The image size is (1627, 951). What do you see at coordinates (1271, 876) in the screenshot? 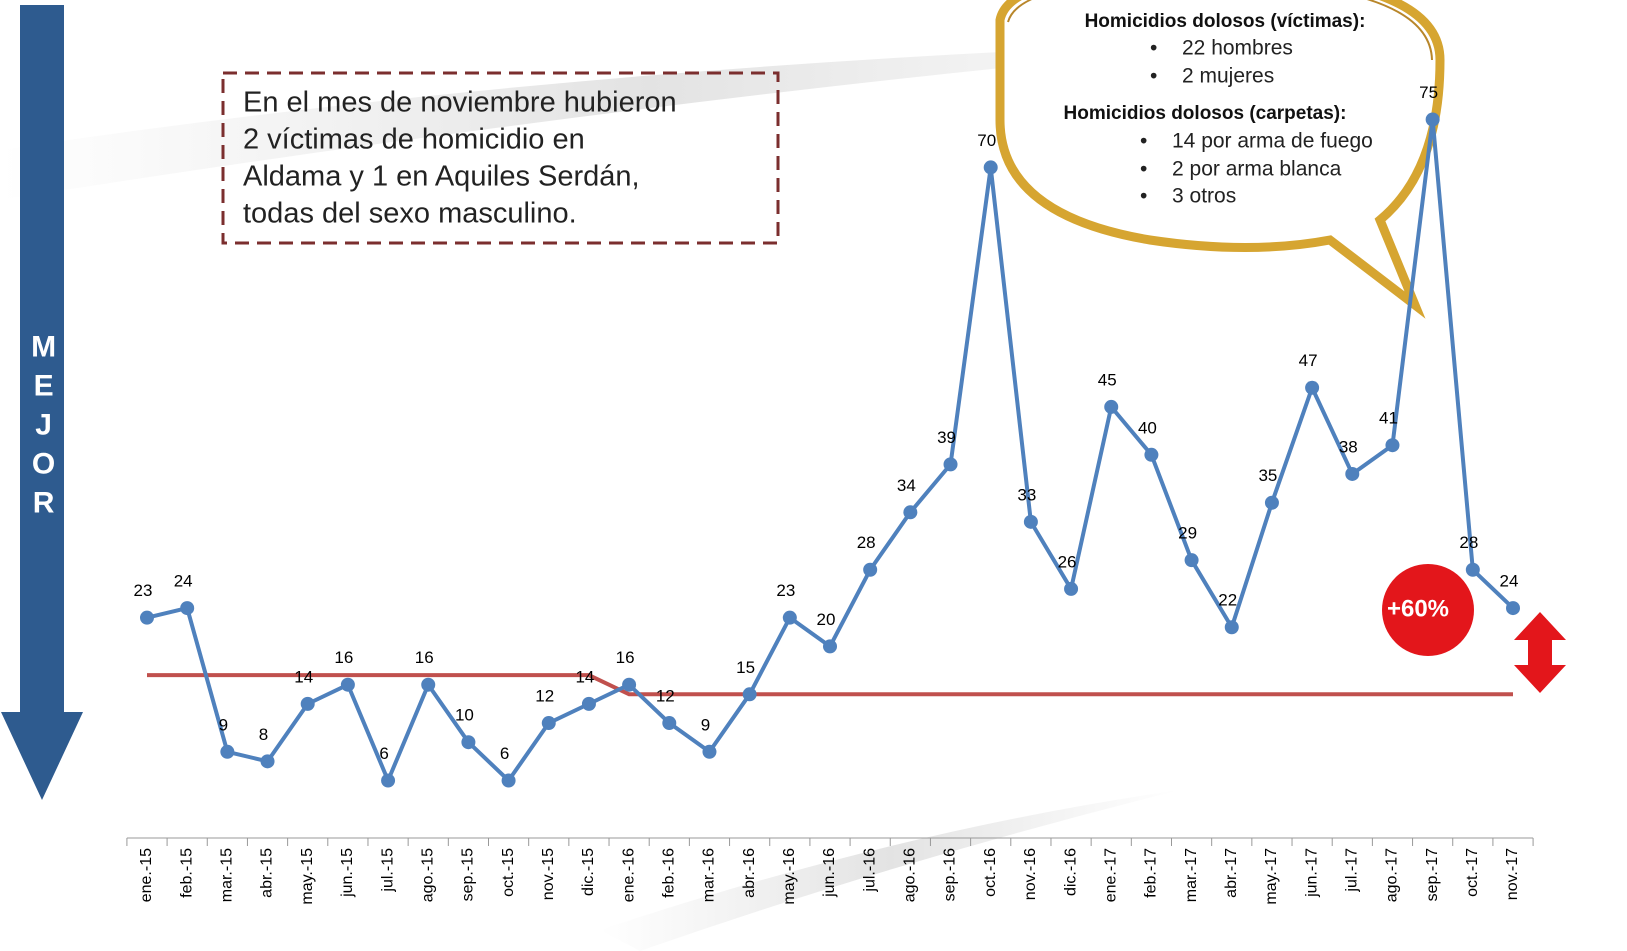
I see `x-tick-label: may.-17` at bounding box center [1271, 876].